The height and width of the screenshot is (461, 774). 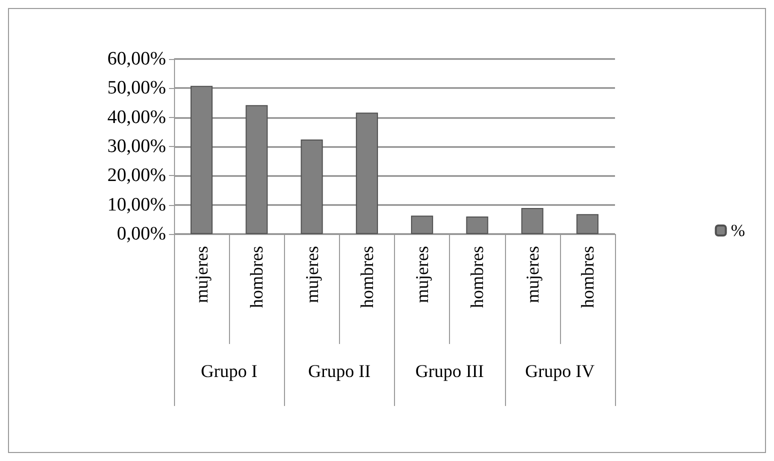 What do you see at coordinates (136, 88) in the screenshot?
I see `y-tick-label: 50,00%` at bounding box center [136, 88].